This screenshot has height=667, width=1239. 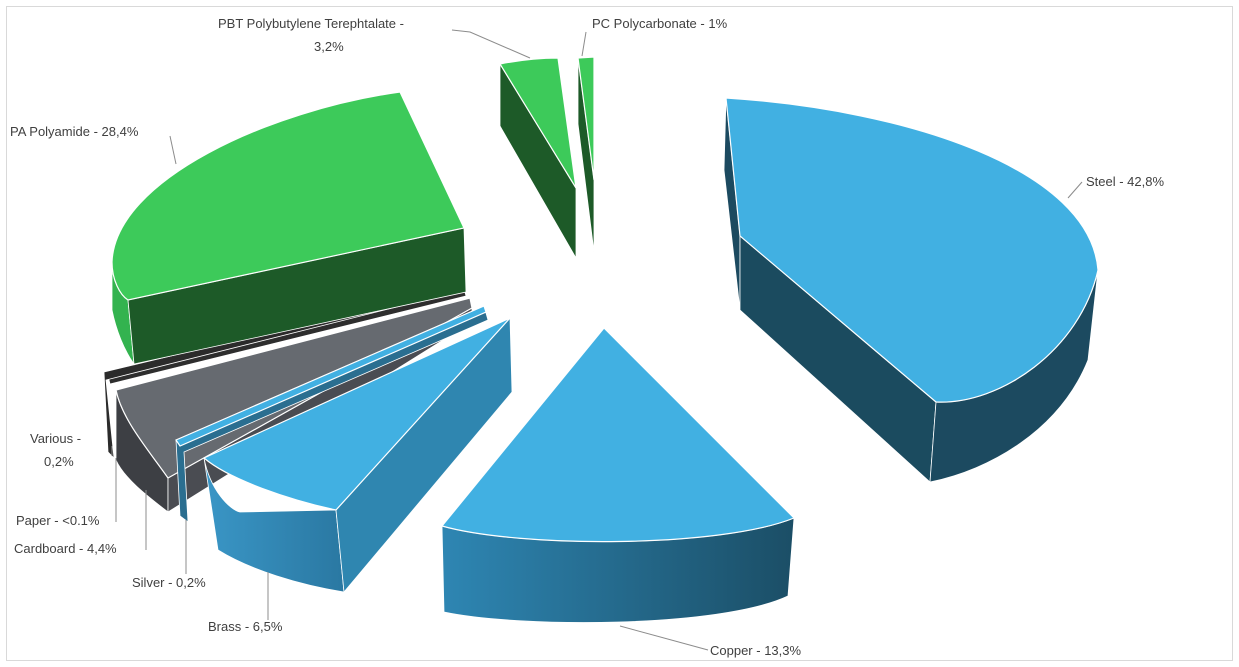 I want to click on label-pbt-line2: 3,2%, so click(x=329, y=46).